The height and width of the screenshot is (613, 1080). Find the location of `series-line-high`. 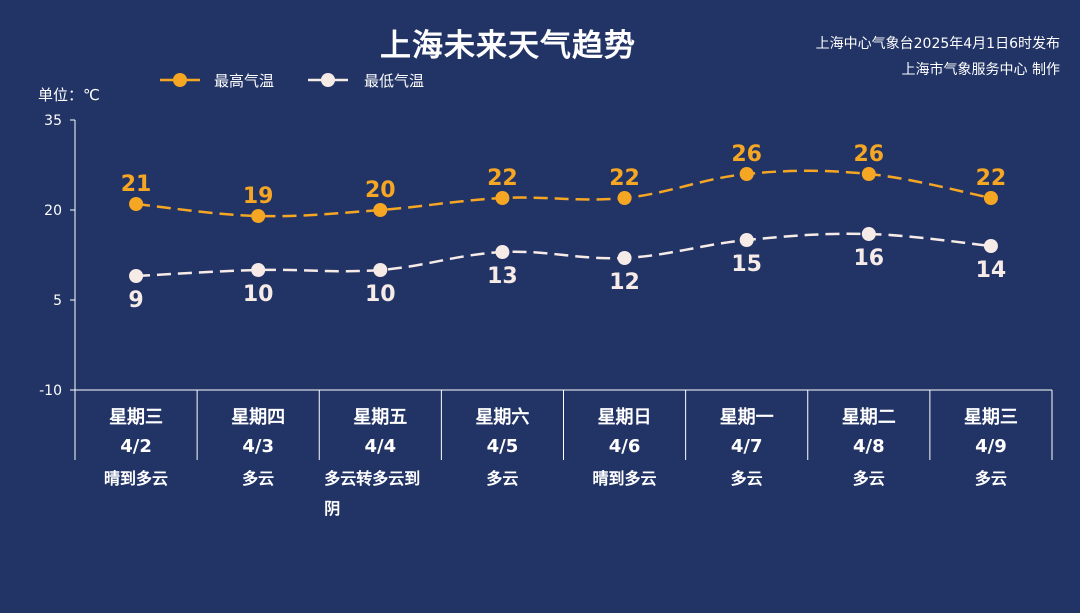

series-line-high is located at coordinates (563, 193).